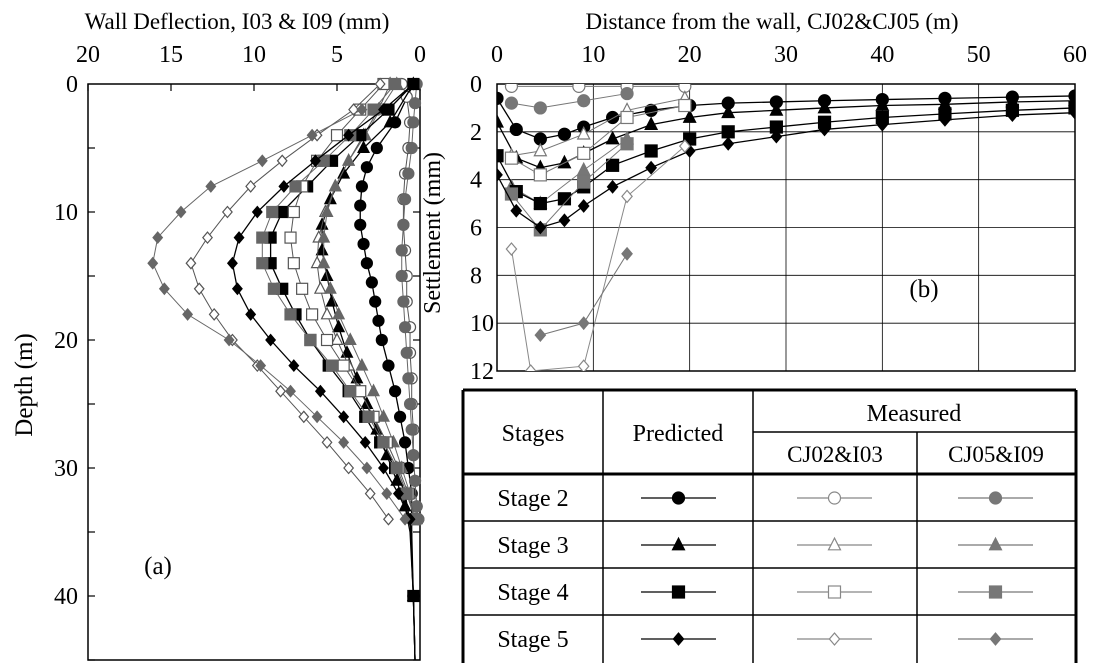 This screenshot has height=663, width=1099. Describe the element at coordinates (476, 229) in the screenshot. I see `panel-b-y-tick-label: 6` at that location.